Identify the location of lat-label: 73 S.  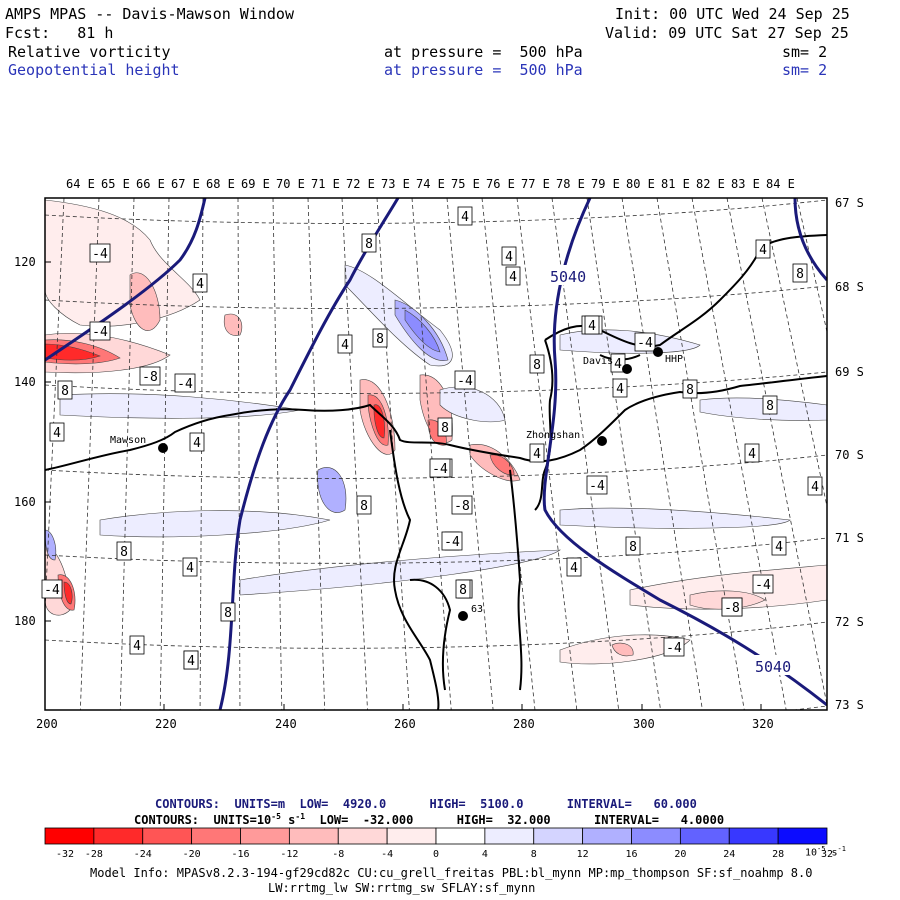
(849, 705).